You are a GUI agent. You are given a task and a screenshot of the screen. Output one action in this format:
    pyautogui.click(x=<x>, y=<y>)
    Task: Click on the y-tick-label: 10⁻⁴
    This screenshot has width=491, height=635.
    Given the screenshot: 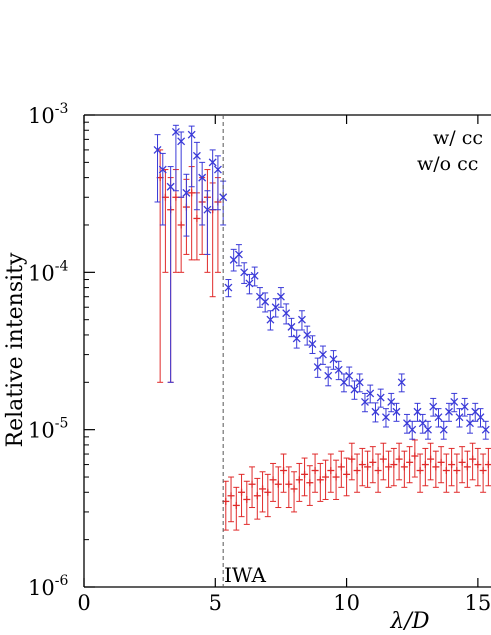 What is the action you would take?
    pyautogui.click(x=48, y=271)
    